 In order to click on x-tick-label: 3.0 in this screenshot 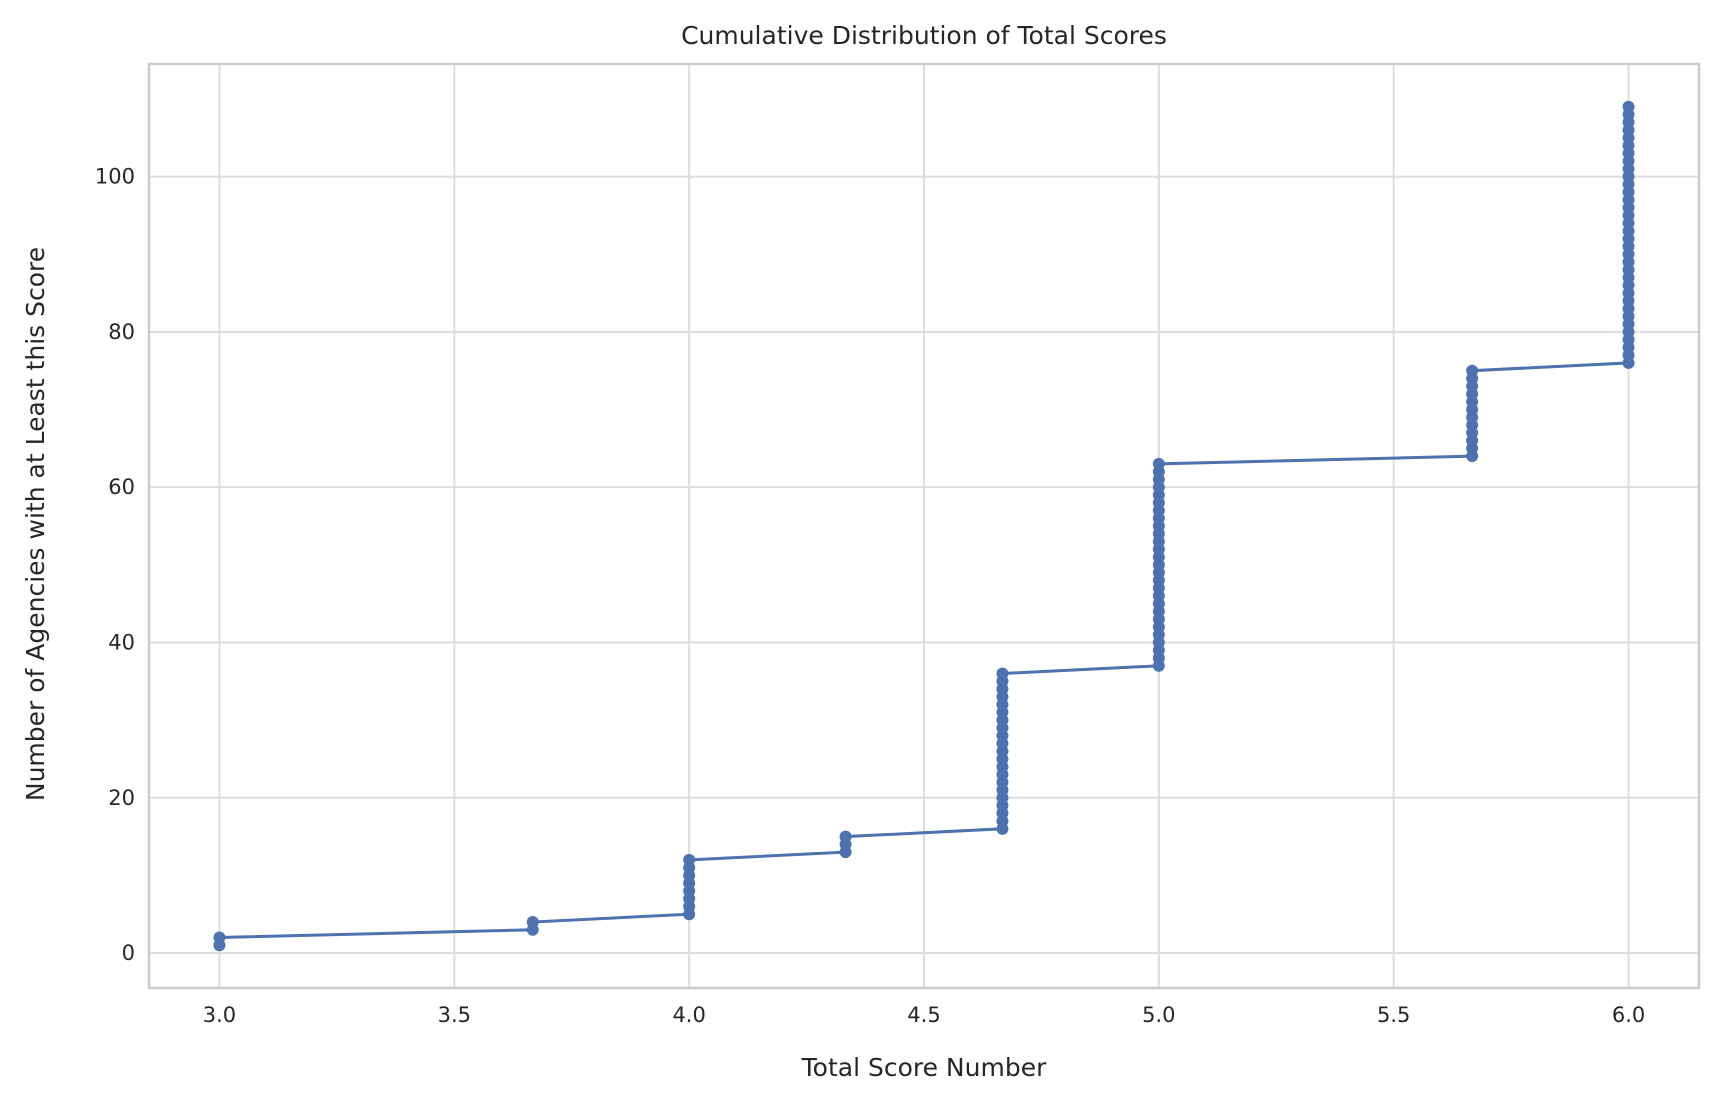, I will do `click(219, 1015)`.